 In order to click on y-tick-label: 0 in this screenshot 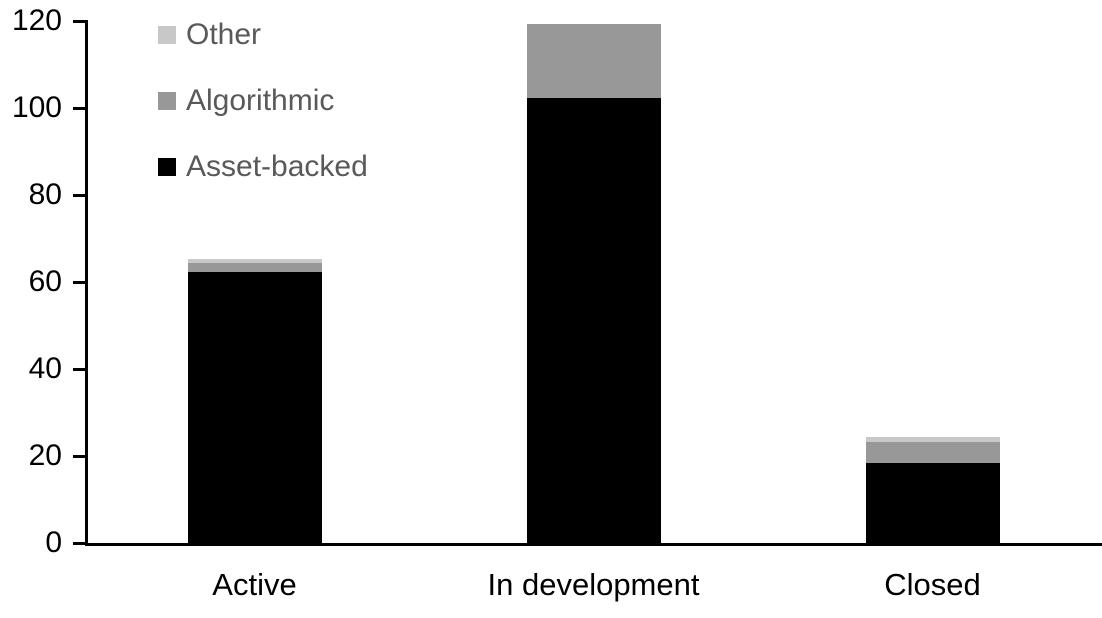, I will do `click(53, 542)`.